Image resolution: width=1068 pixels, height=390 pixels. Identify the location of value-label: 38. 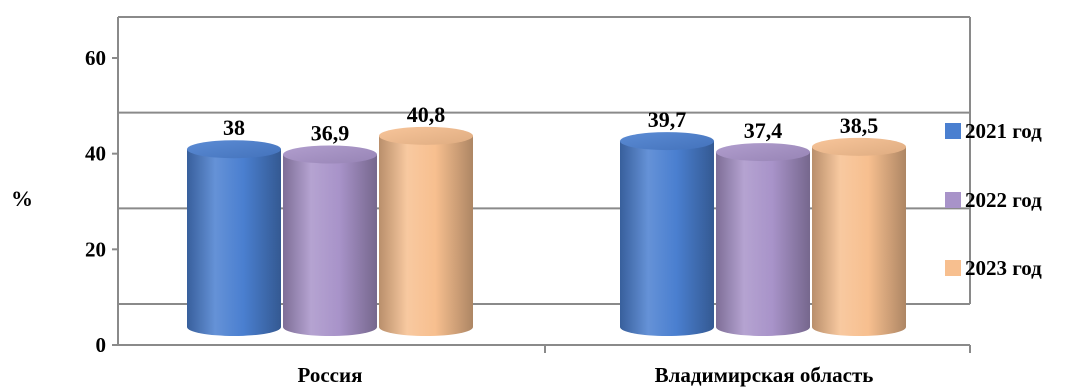
(234, 127).